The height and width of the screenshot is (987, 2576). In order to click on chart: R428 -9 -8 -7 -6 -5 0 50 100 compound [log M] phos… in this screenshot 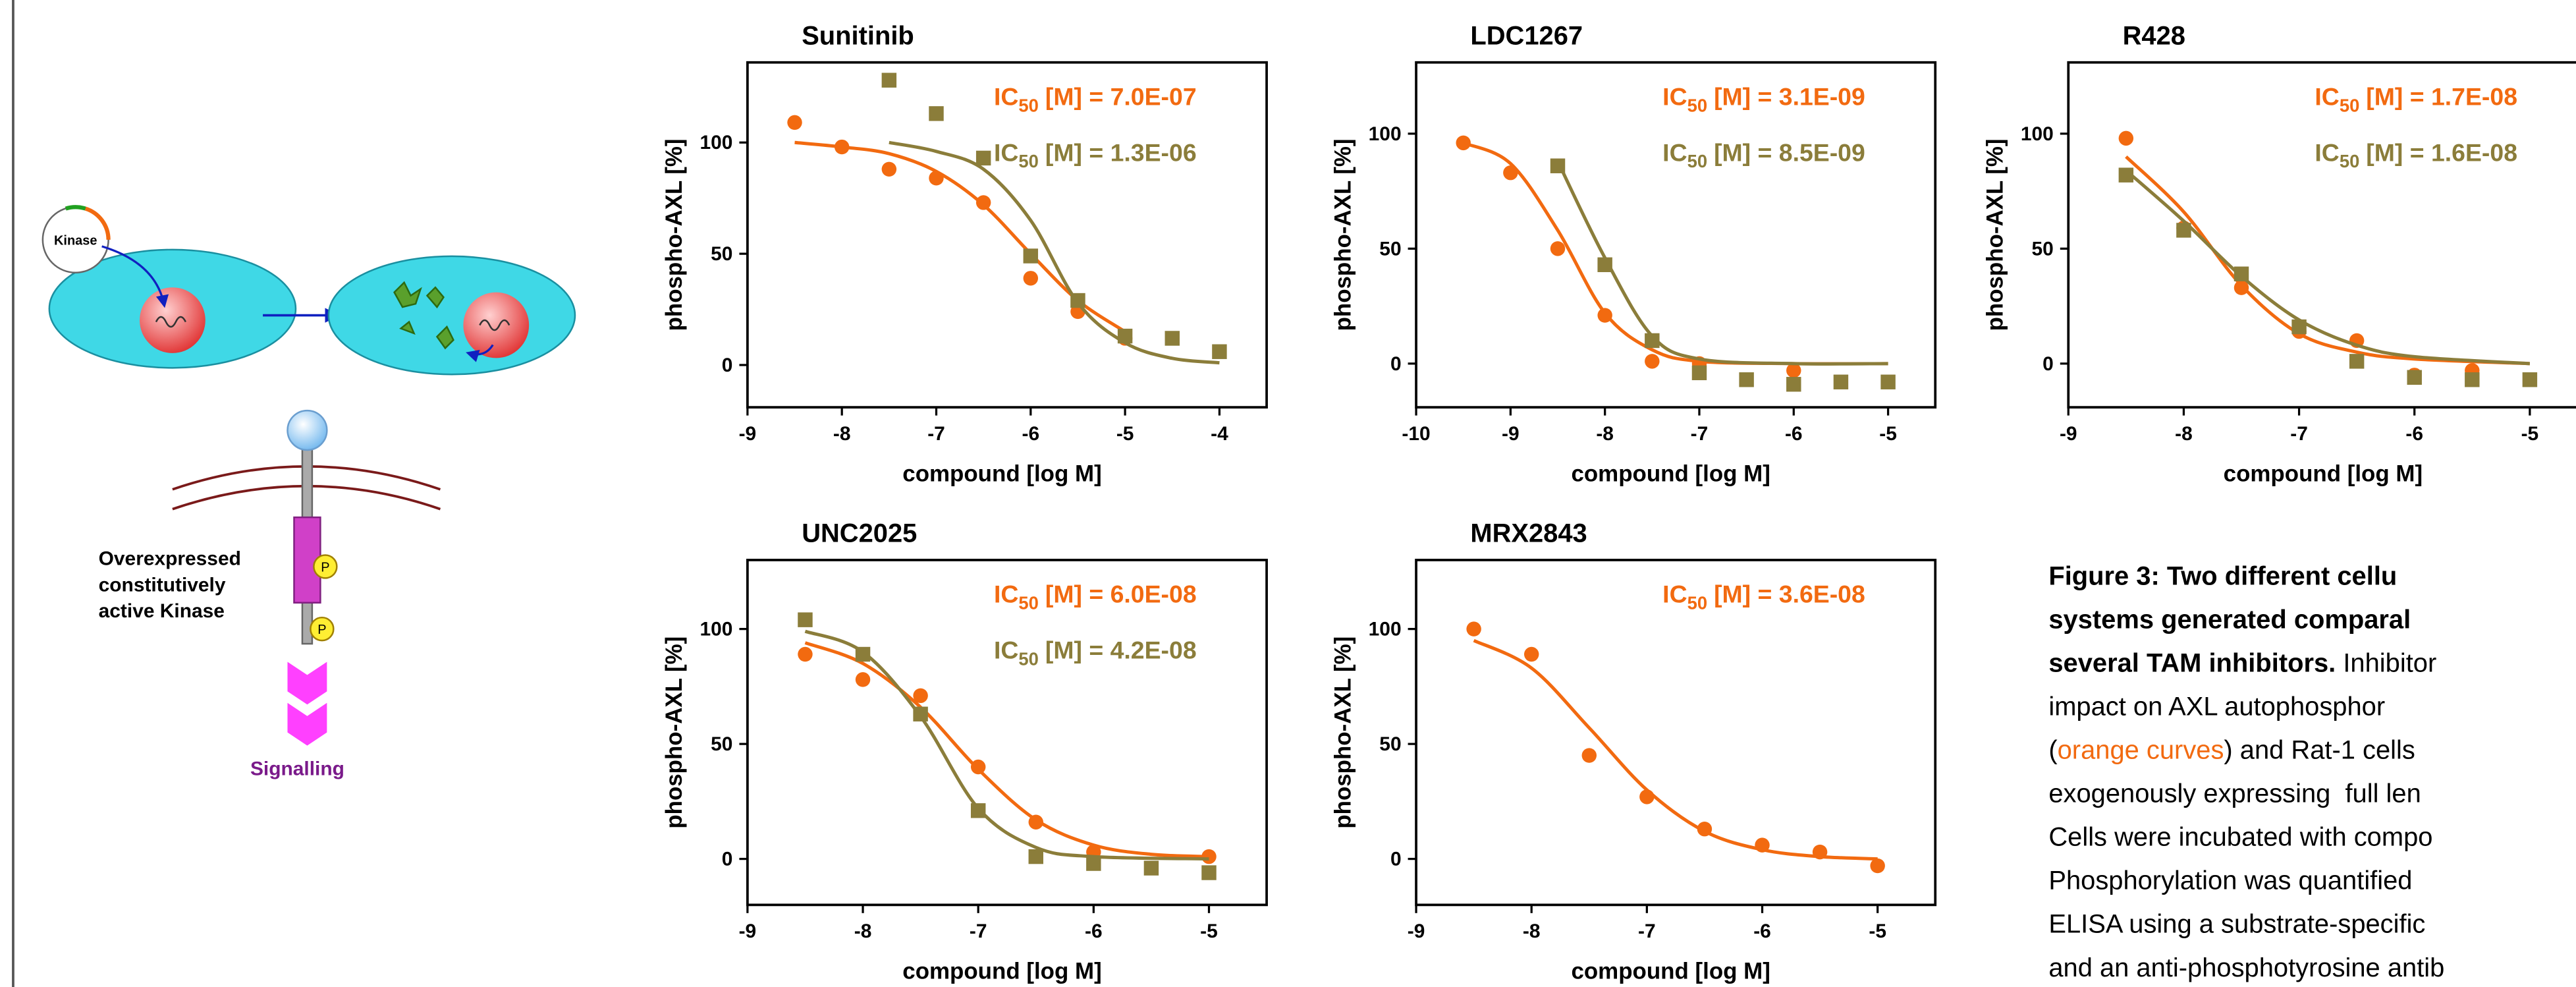, I will do `click(2279, 253)`.